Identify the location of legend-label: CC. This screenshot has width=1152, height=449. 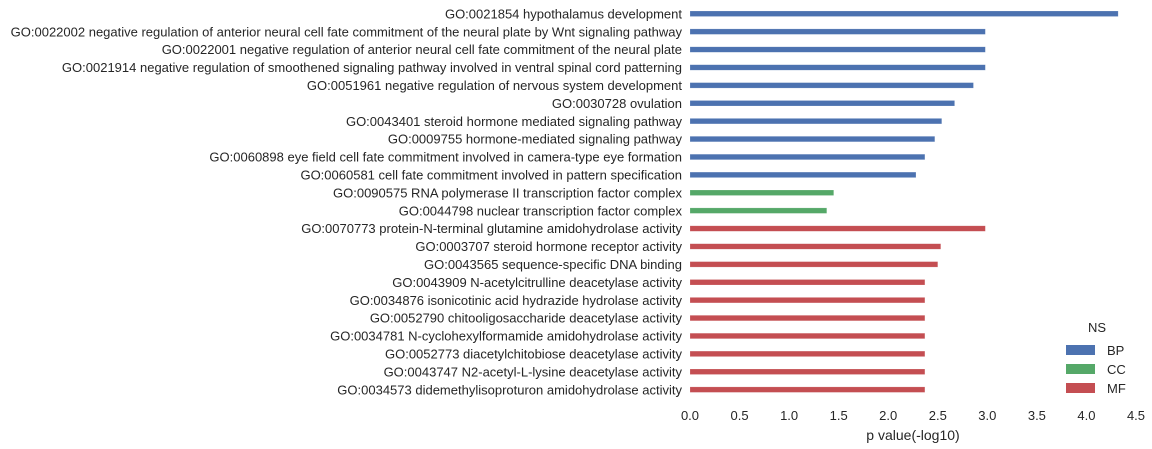
(1116, 369).